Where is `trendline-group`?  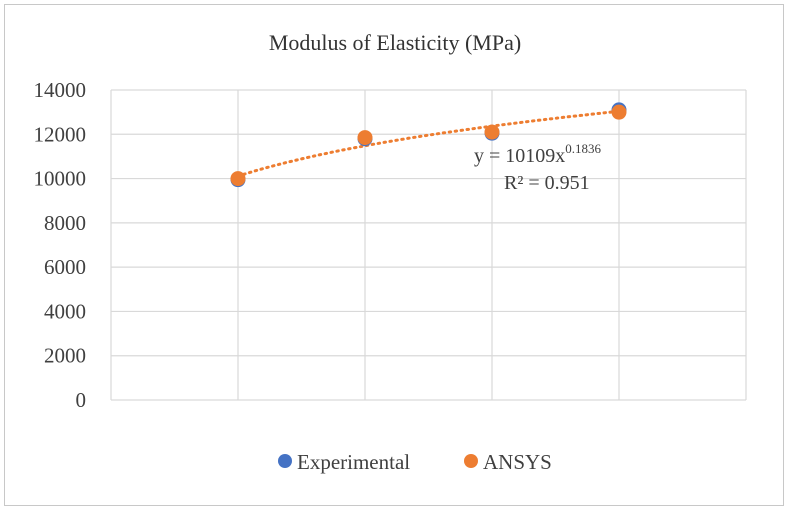
trendline-group is located at coordinates (428, 143).